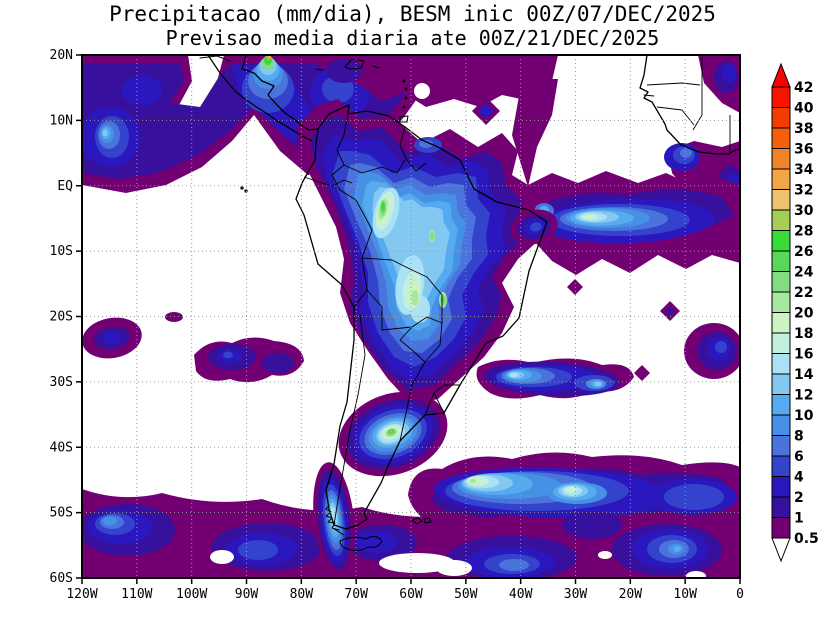  What do you see at coordinates (61, 578) in the screenshot?
I see `y-axis-tick-label: 60S` at bounding box center [61, 578].